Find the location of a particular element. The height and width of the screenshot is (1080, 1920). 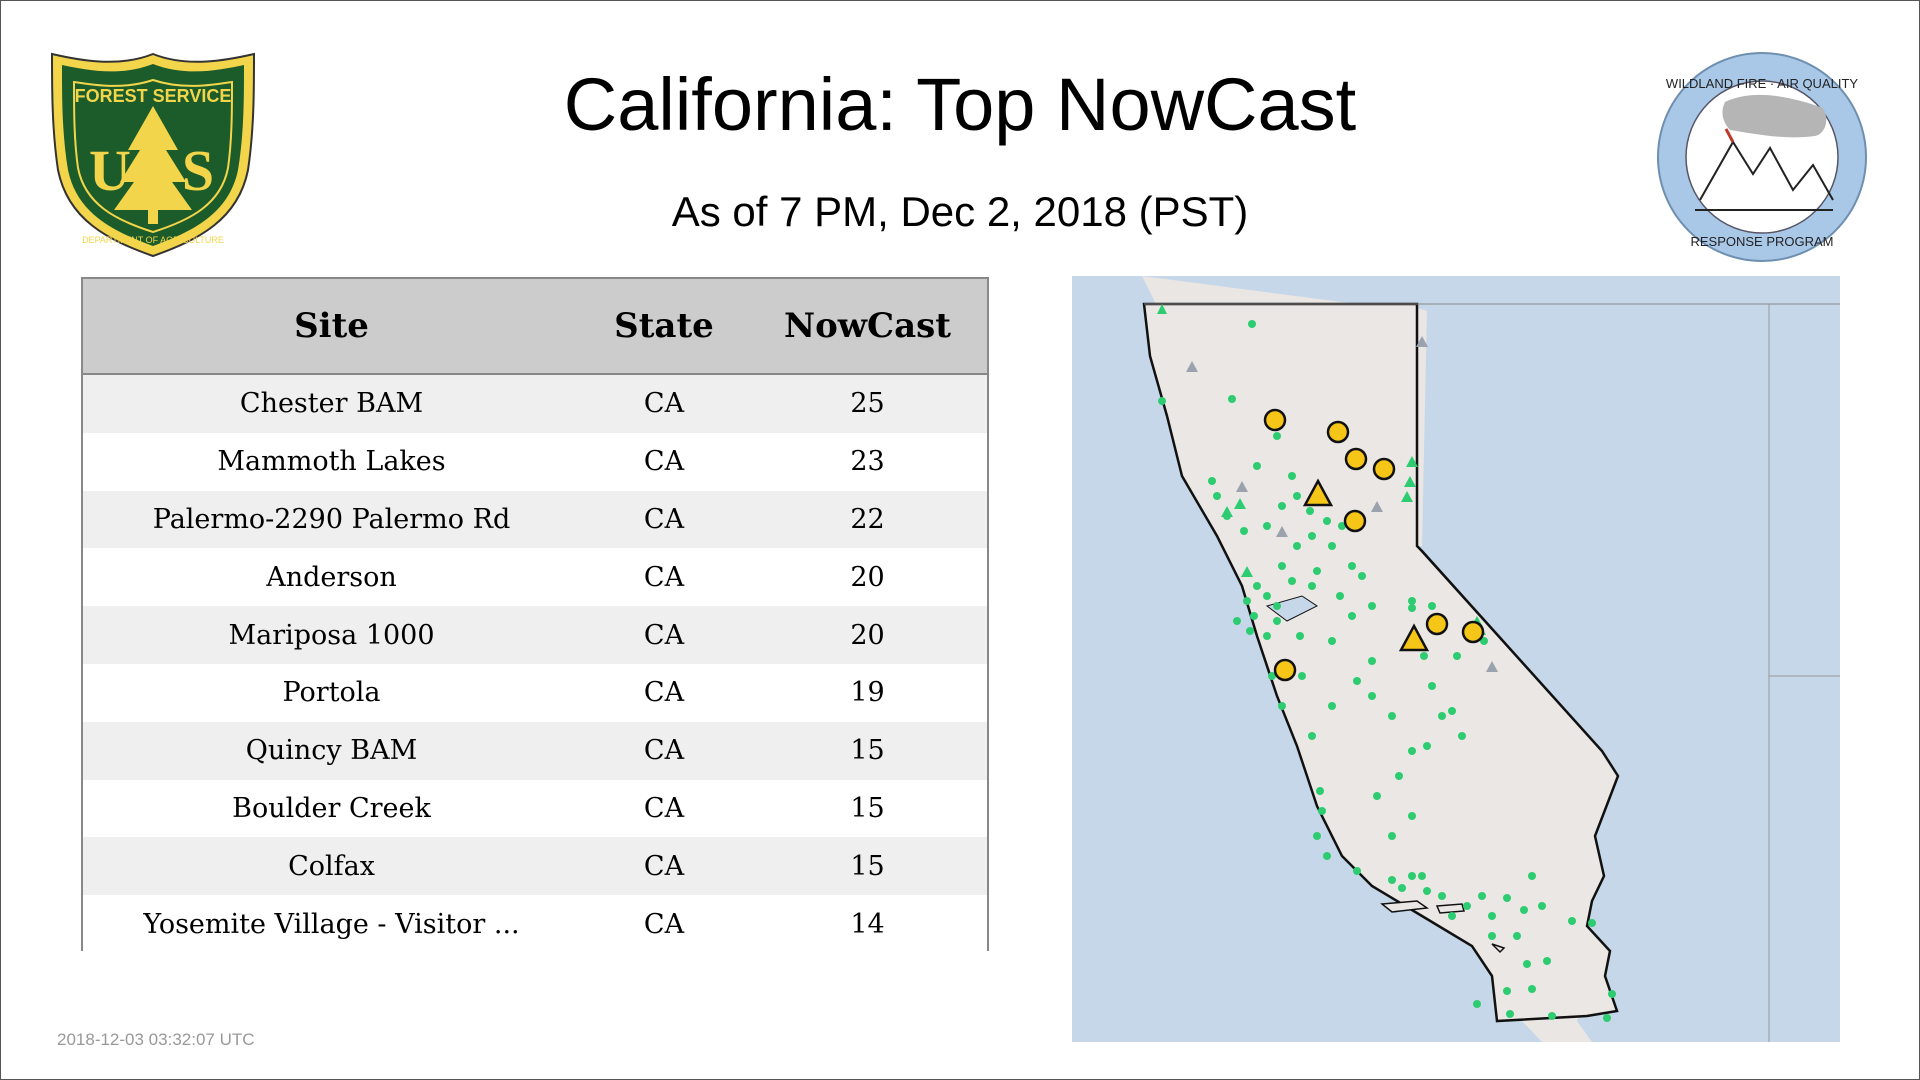

column-header-nowcast: NowCast is located at coordinates (867, 327).